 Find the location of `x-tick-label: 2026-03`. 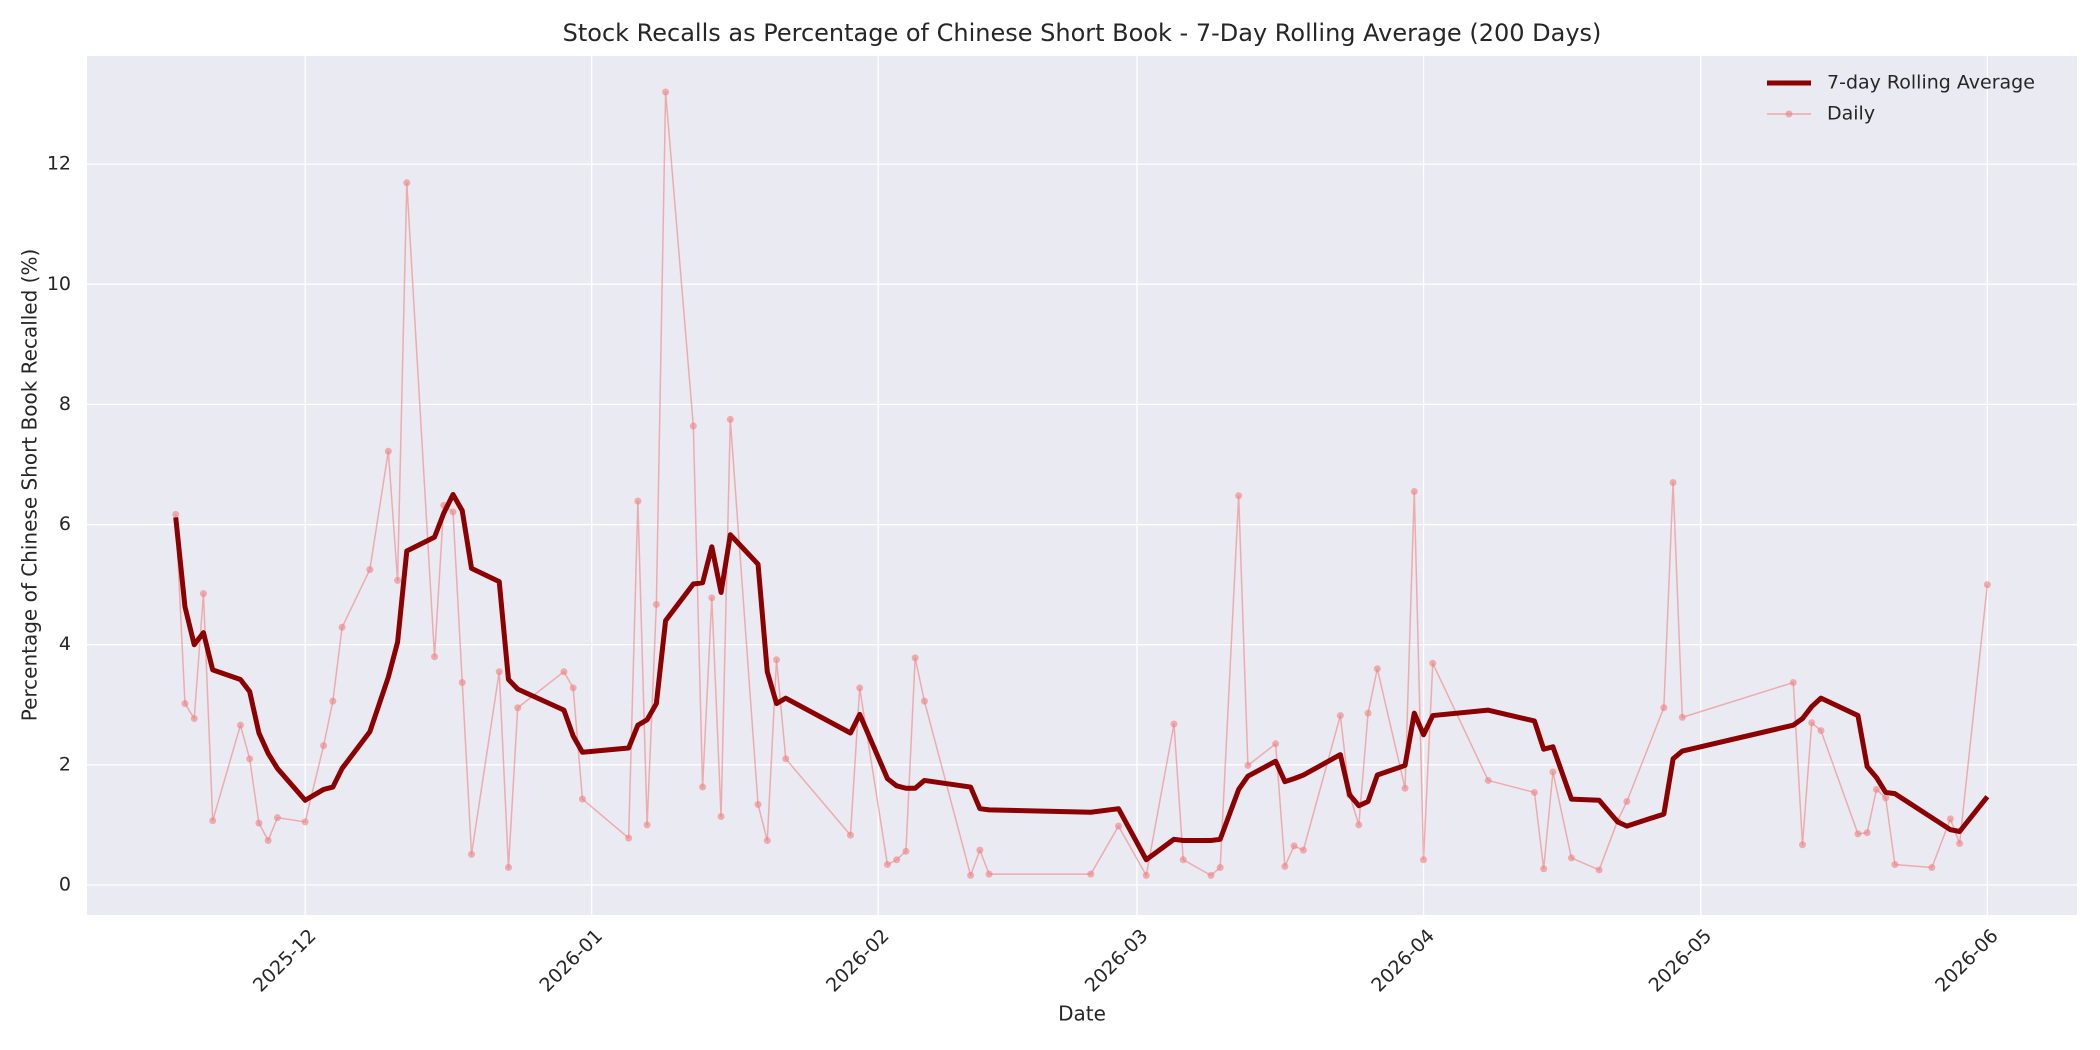

x-tick-label: 2026-03 is located at coordinates (1117, 961).